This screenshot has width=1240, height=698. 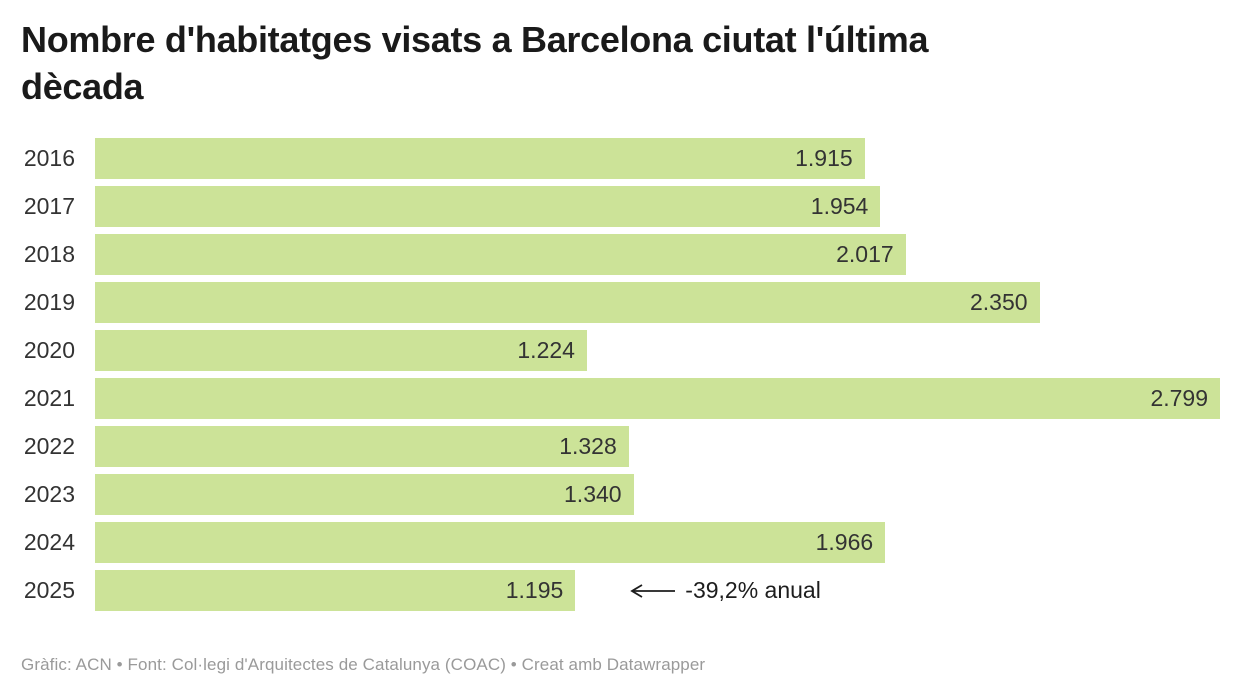 I want to click on bar-value-label: 2.350, so click(x=998, y=302).